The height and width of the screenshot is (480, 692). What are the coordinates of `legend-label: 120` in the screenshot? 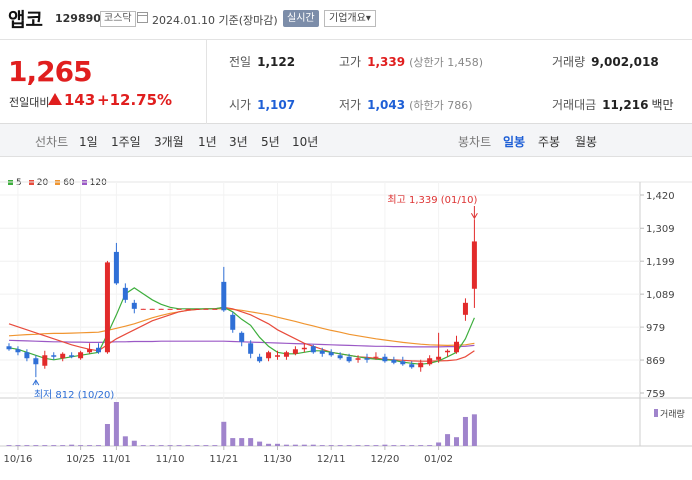 It's located at (98, 183).